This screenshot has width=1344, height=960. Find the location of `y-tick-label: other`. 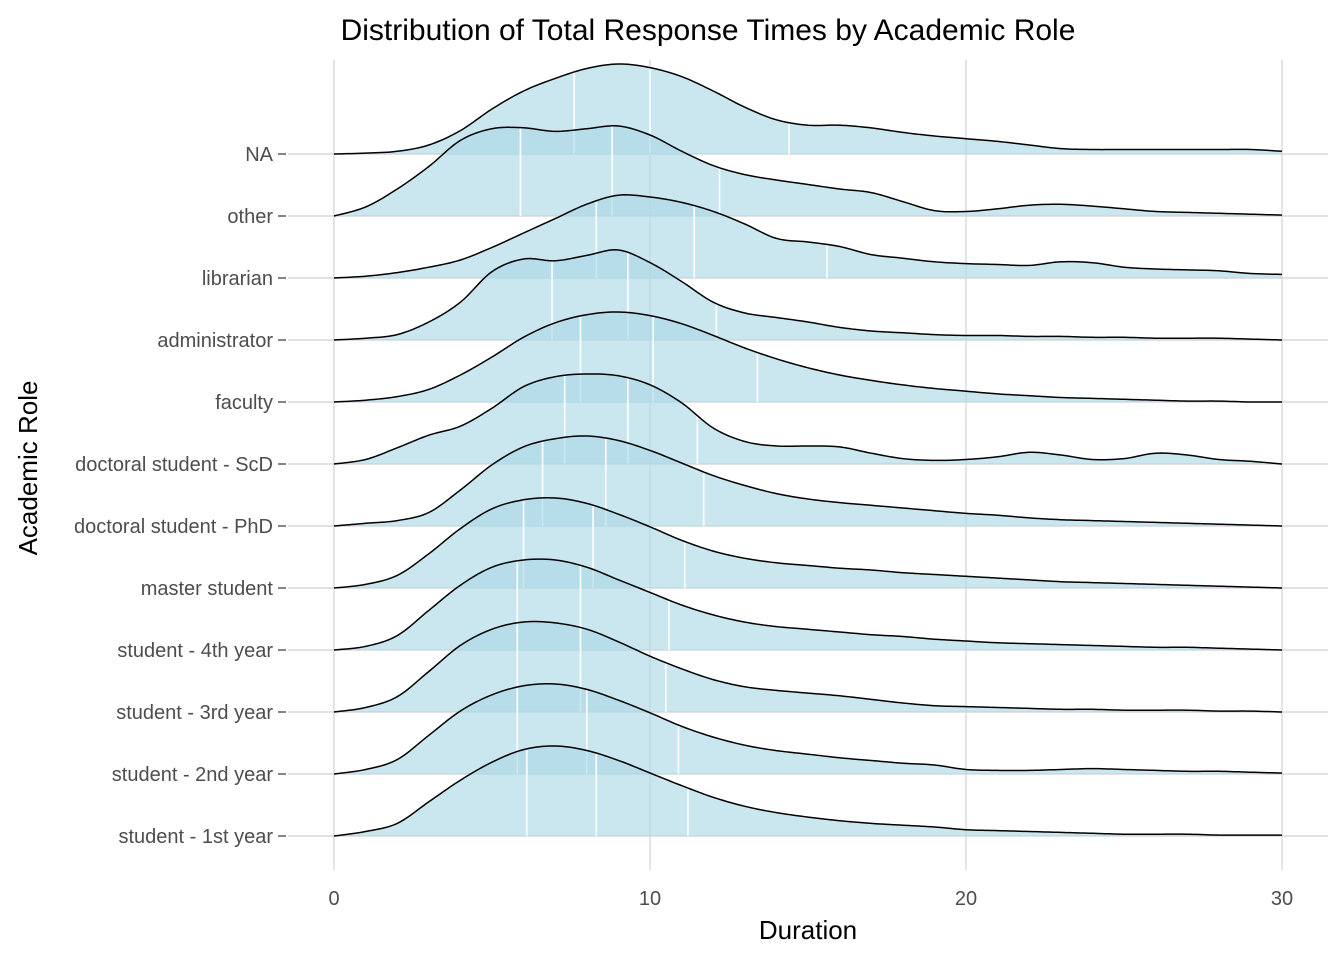

y-tick-label: other is located at coordinates (250, 217).